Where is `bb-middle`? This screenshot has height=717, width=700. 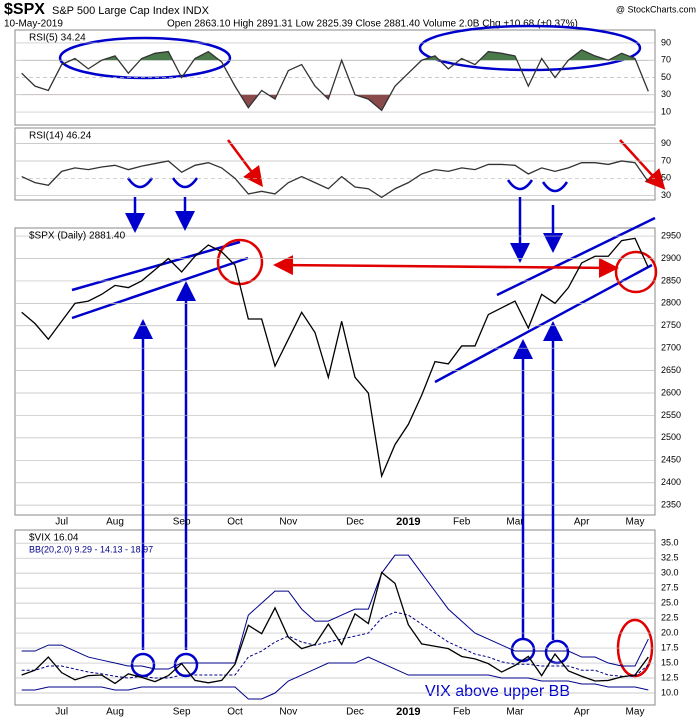 bb-middle is located at coordinates (335, 645).